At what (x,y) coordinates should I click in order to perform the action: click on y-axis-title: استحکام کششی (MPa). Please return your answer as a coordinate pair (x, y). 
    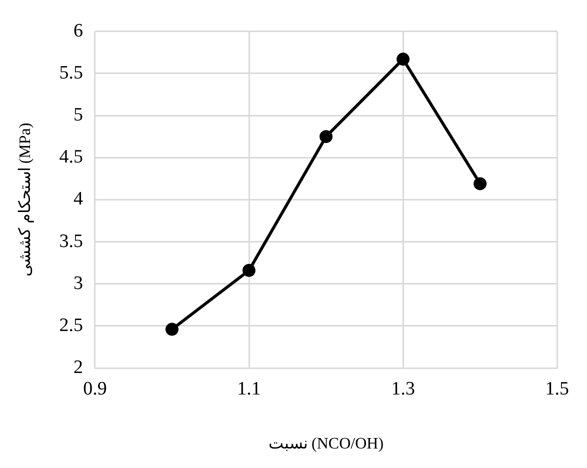
    Looking at the image, I should click on (25, 199).